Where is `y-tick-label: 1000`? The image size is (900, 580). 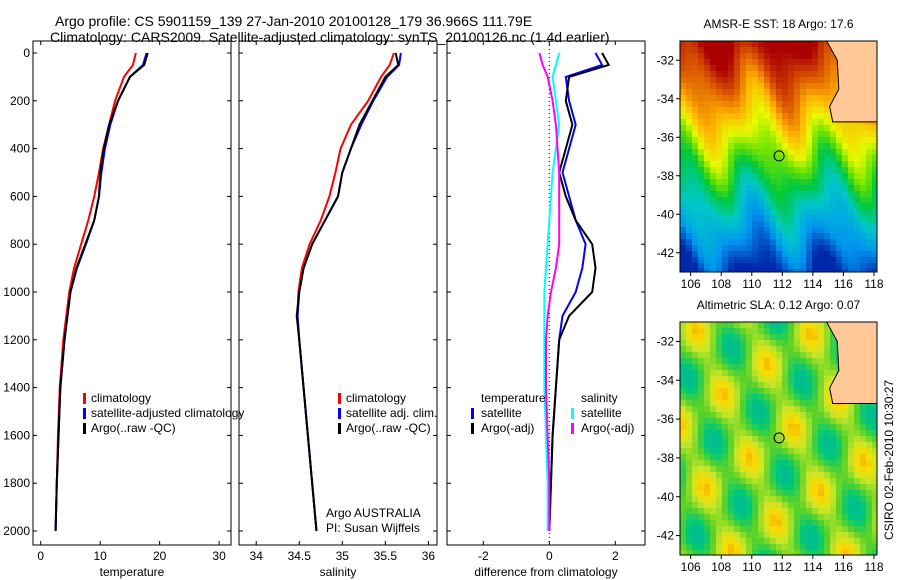 y-tick-label: 1000 is located at coordinates (16, 292).